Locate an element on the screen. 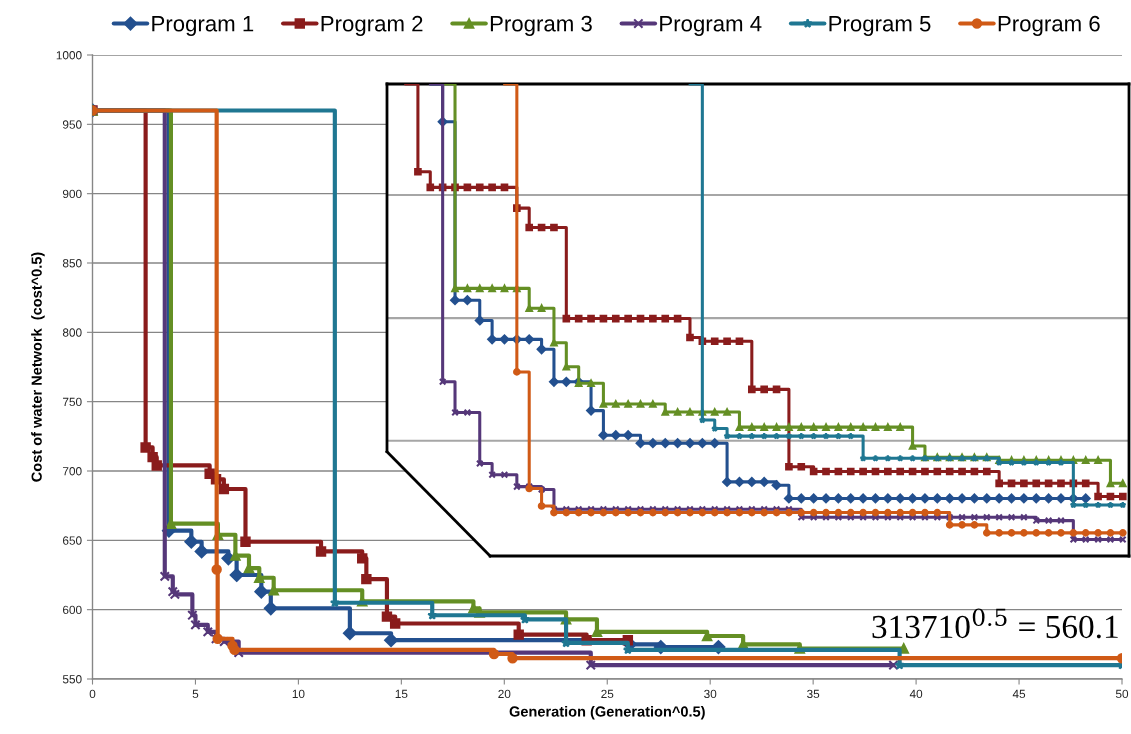 This screenshot has width=1131, height=734. y-tick-label: 900 is located at coordinates (72, 194).